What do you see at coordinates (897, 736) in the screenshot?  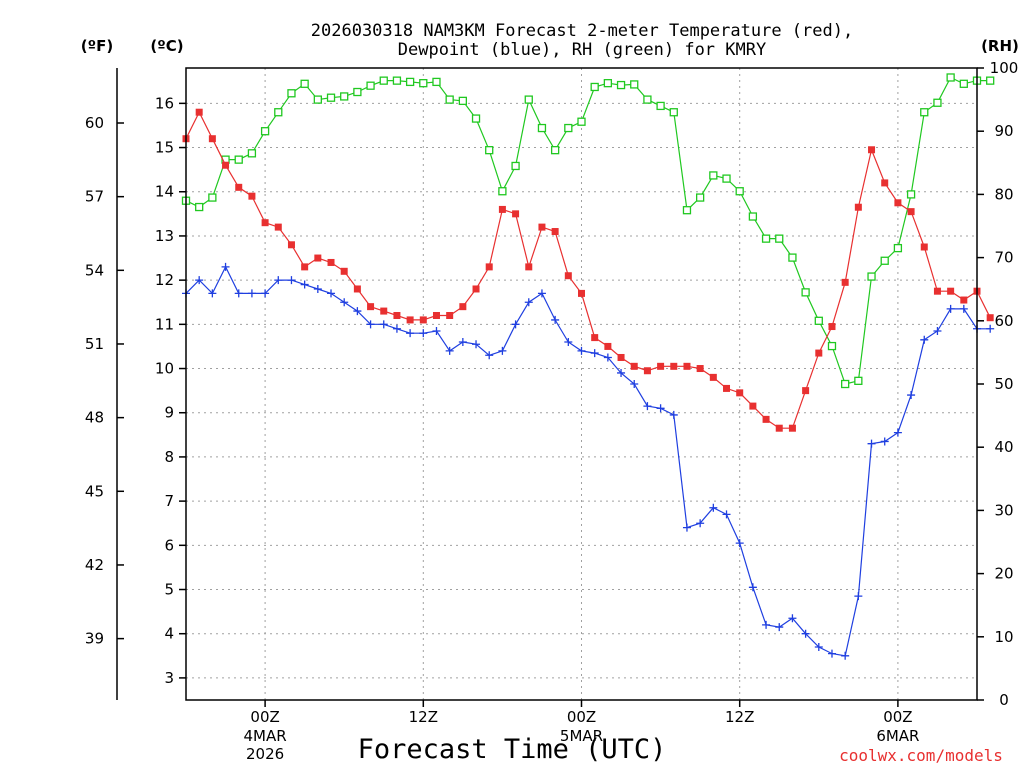 I see `time-tick-date: 6MAR` at bounding box center [897, 736].